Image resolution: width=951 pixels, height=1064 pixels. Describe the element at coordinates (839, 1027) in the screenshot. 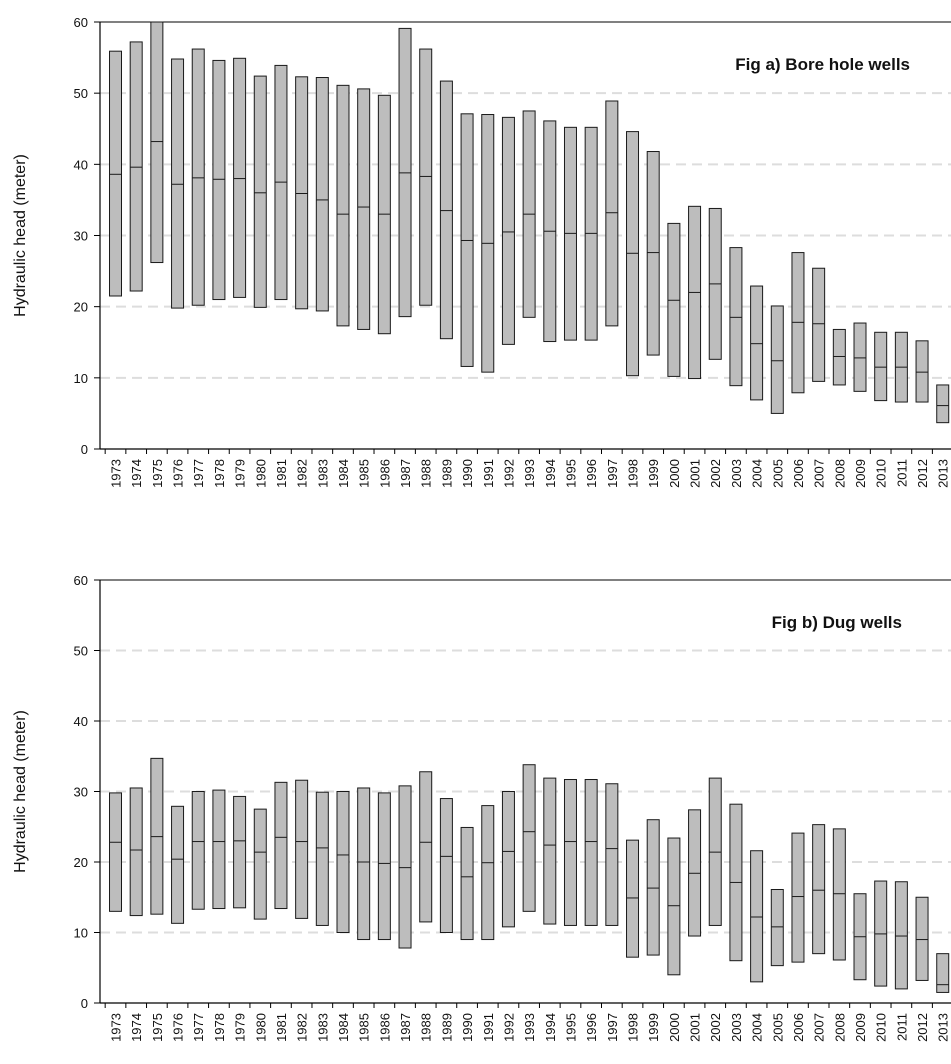

I see `x-tick-label: 2008` at that location.